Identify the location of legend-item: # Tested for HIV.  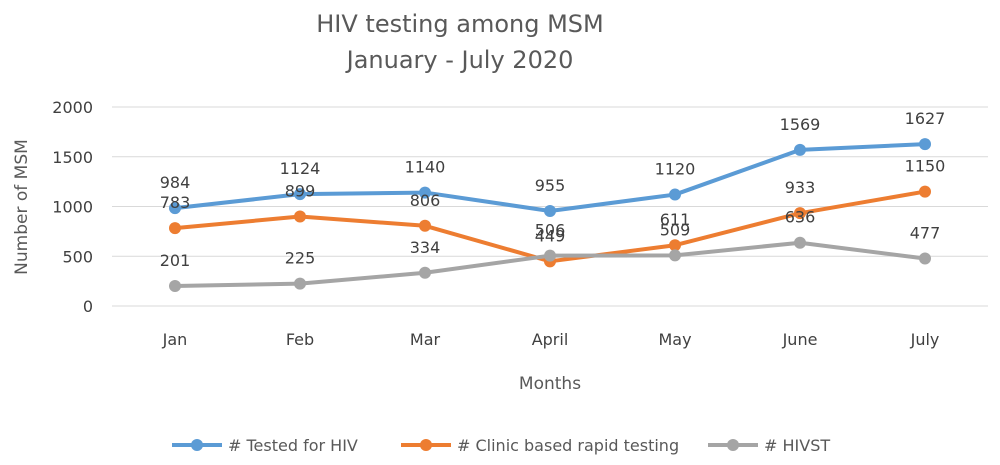
(265, 445).